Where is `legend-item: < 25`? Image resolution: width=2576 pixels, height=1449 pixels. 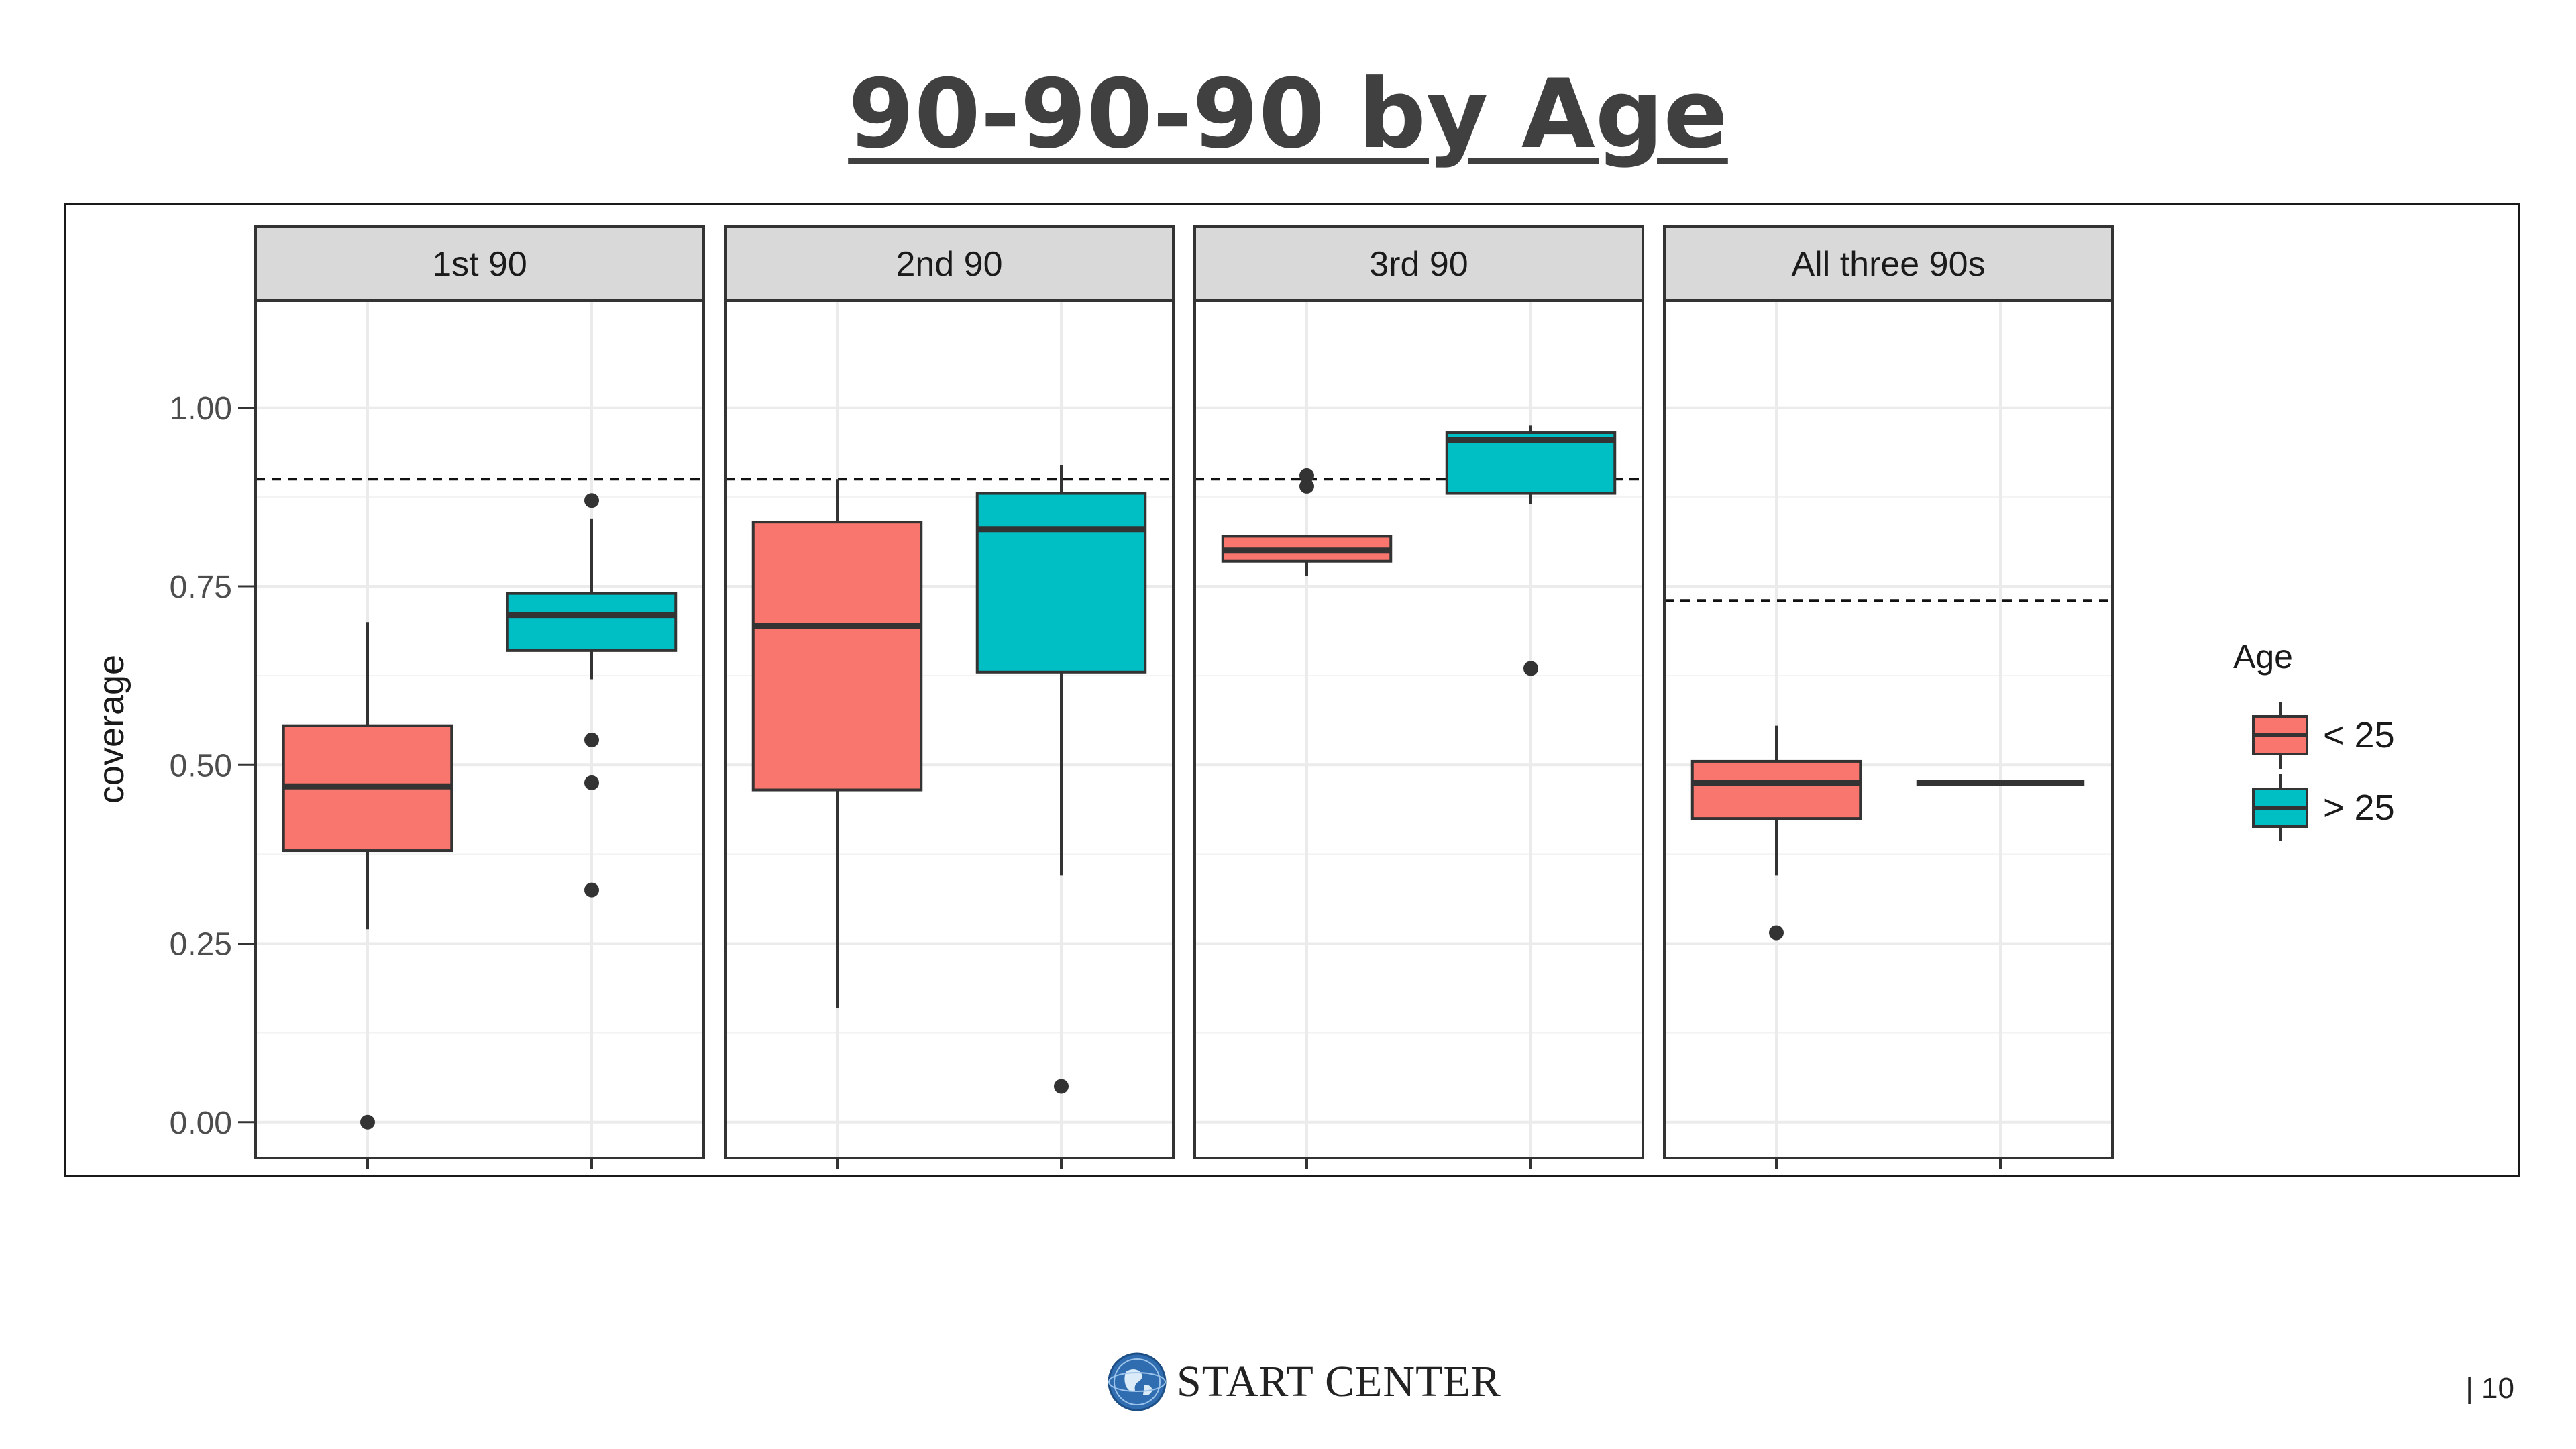
legend-item: < 25 is located at coordinates (2323, 735).